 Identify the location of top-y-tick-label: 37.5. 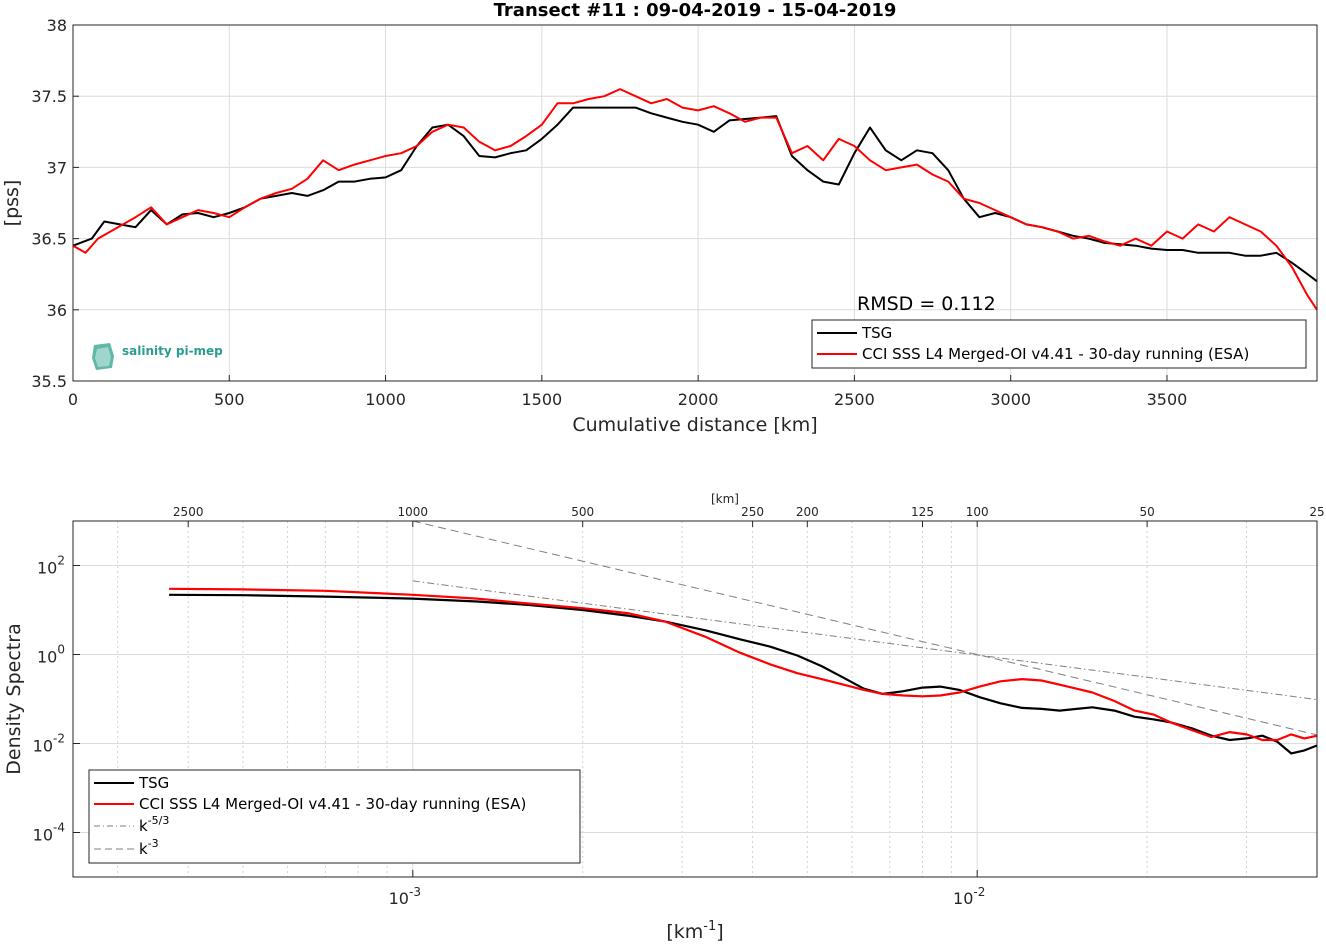
(49, 96).